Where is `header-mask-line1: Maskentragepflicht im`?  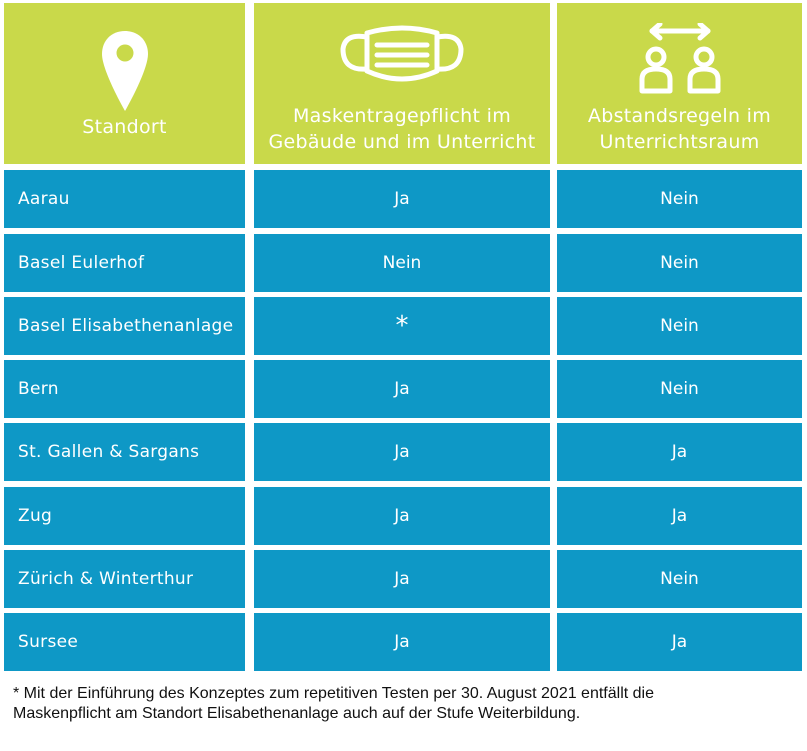 header-mask-line1: Maskentragepflicht im is located at coordinates (402, 116).